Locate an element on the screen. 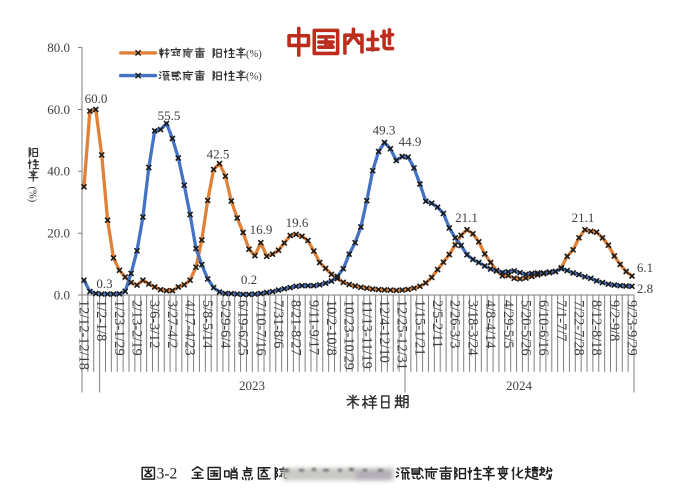 Image resolution: width=673 pixels, height=500 pixels. svg-text: 7/10-7/16 is located at coordinates (260, 328).